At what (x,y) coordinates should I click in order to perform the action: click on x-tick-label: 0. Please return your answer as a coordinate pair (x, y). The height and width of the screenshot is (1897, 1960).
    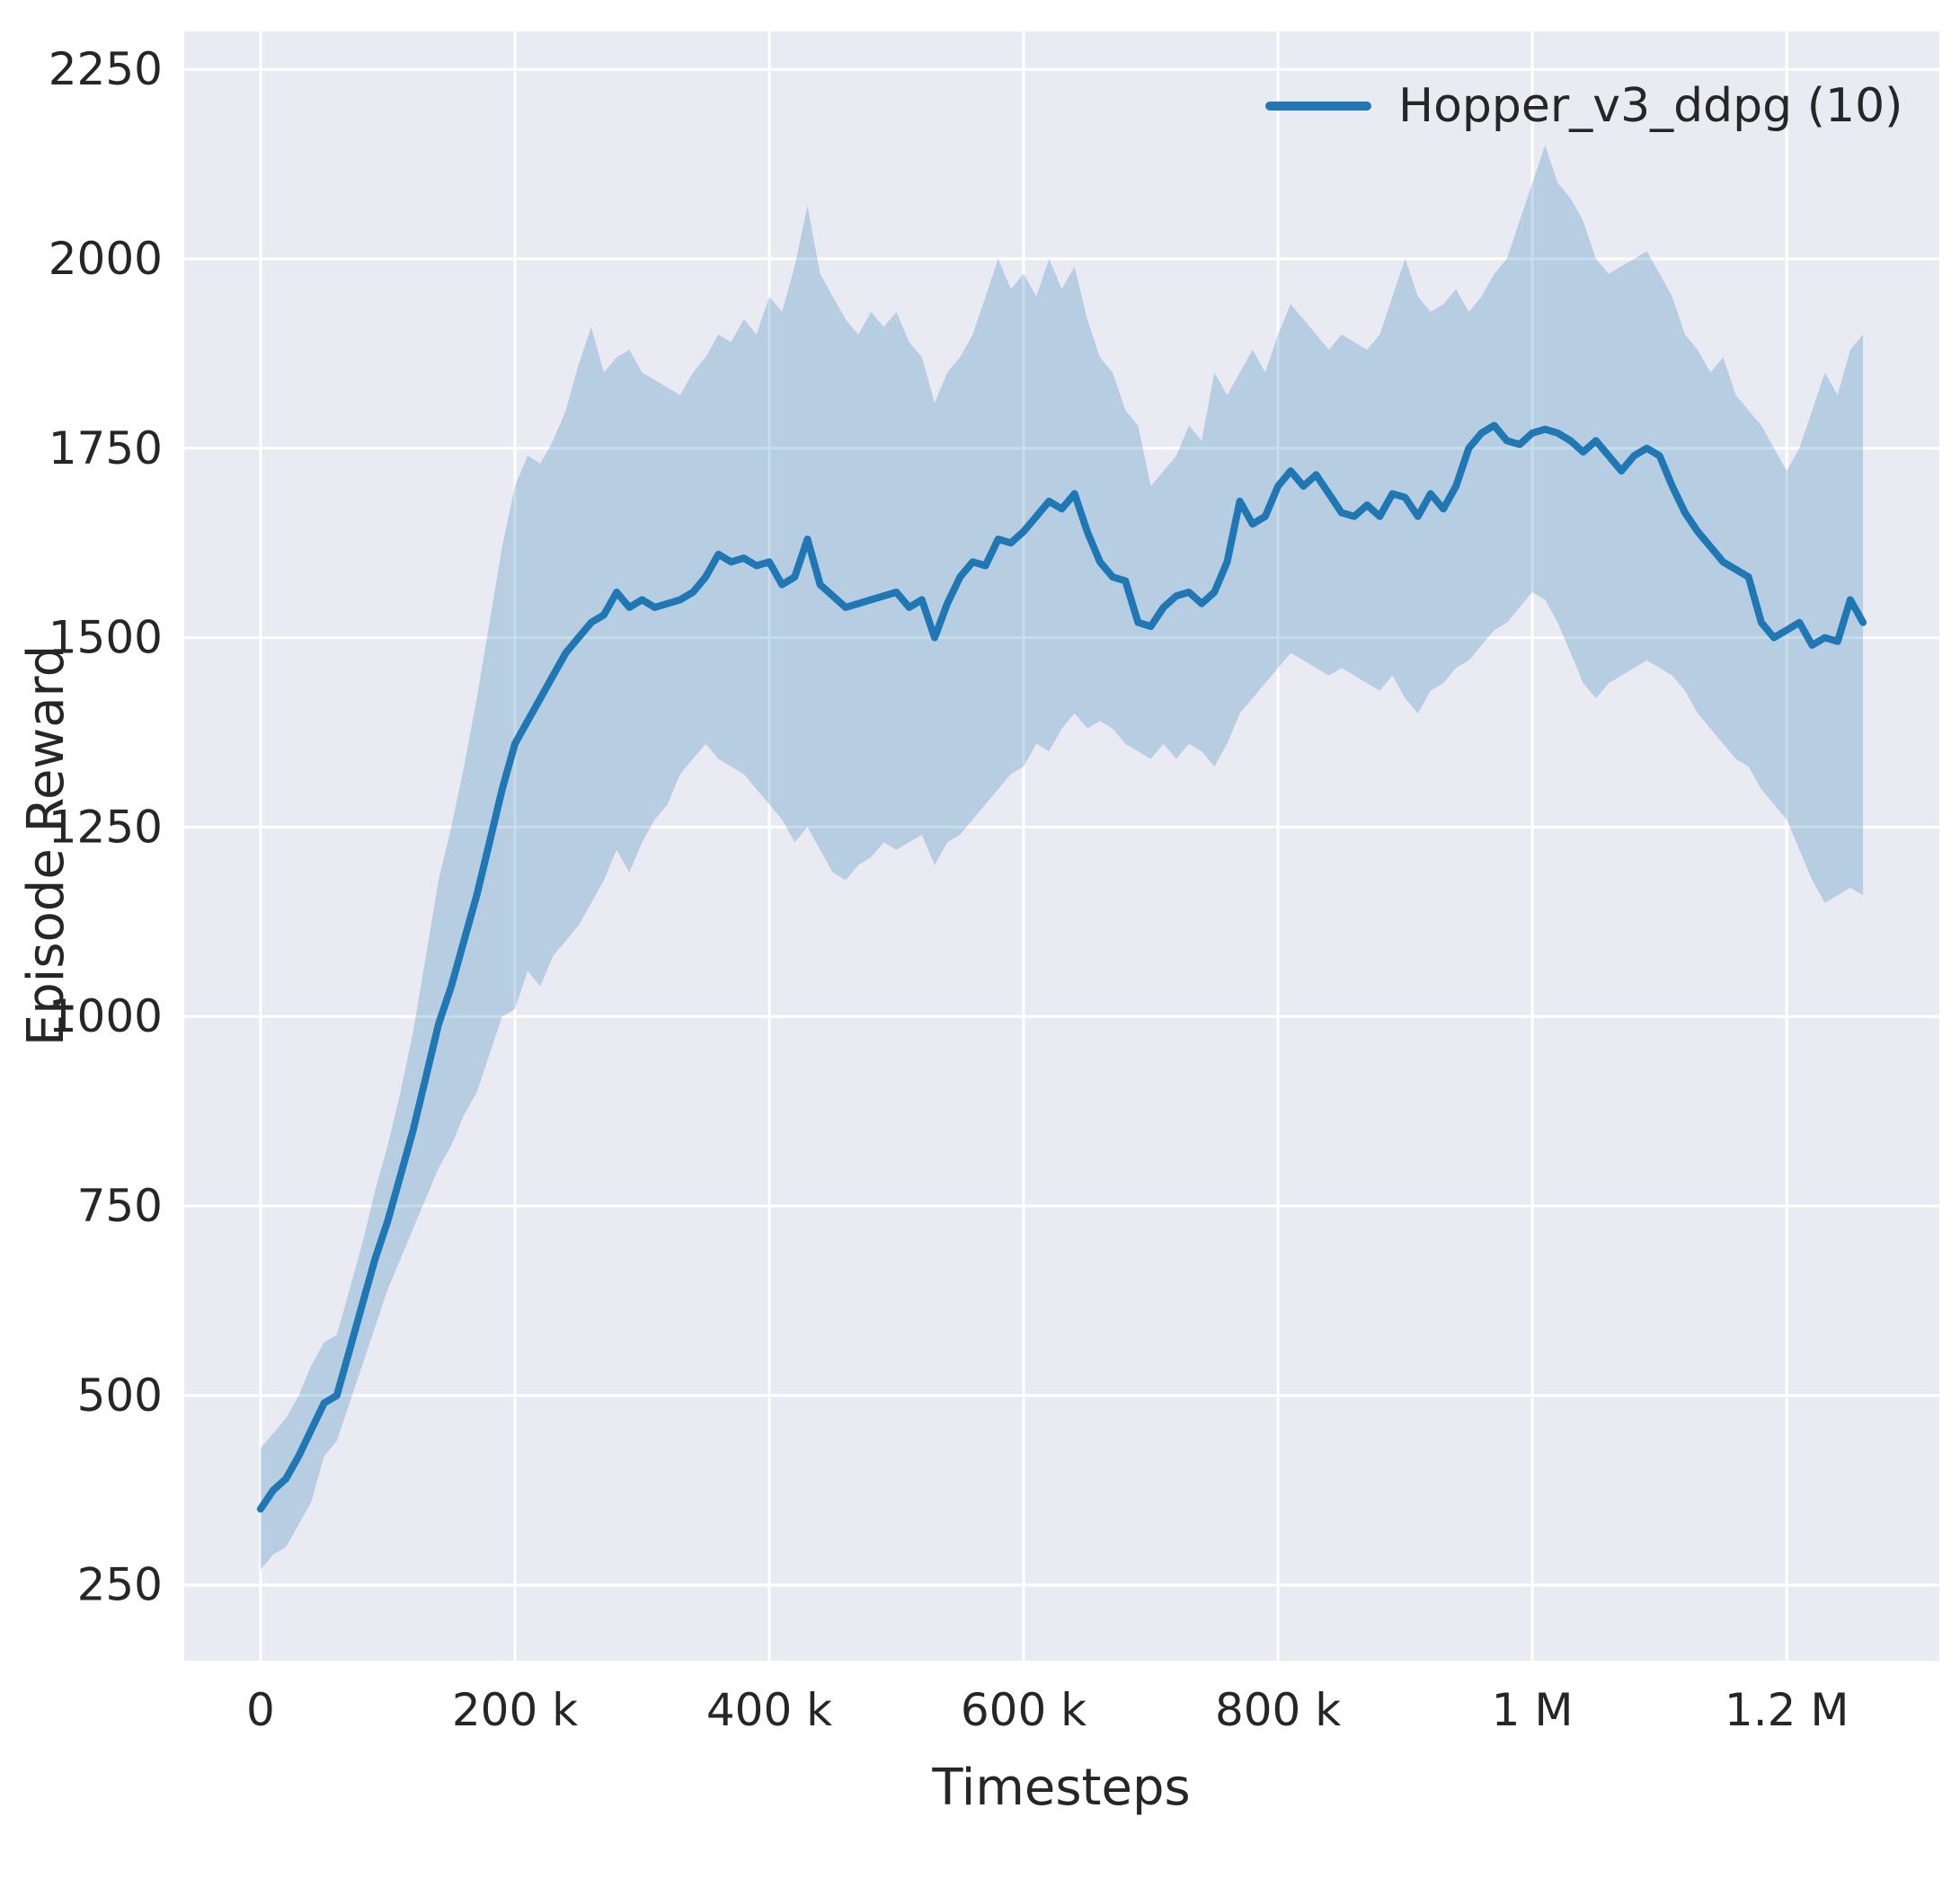
    Looking at the image, I should click on (260, 1710).